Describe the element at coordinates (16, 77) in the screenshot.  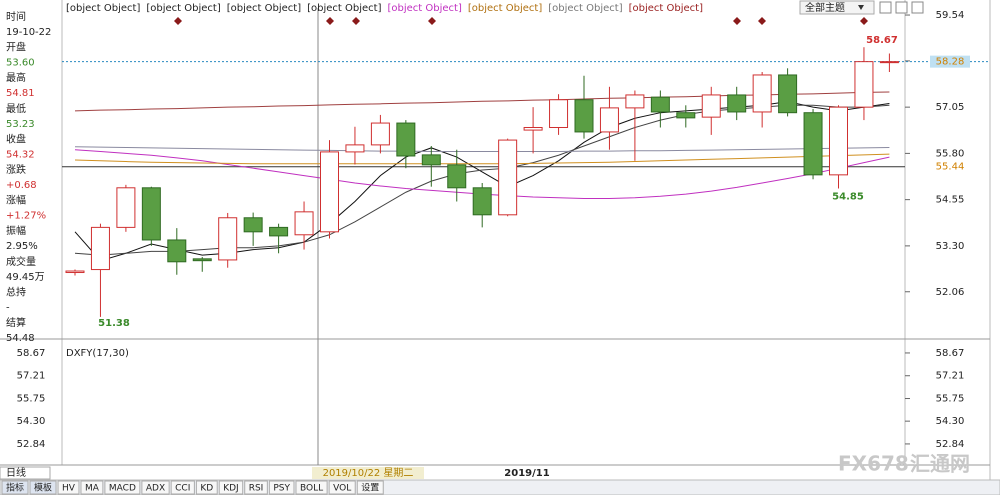
I see `info-label: 最高` at that location.